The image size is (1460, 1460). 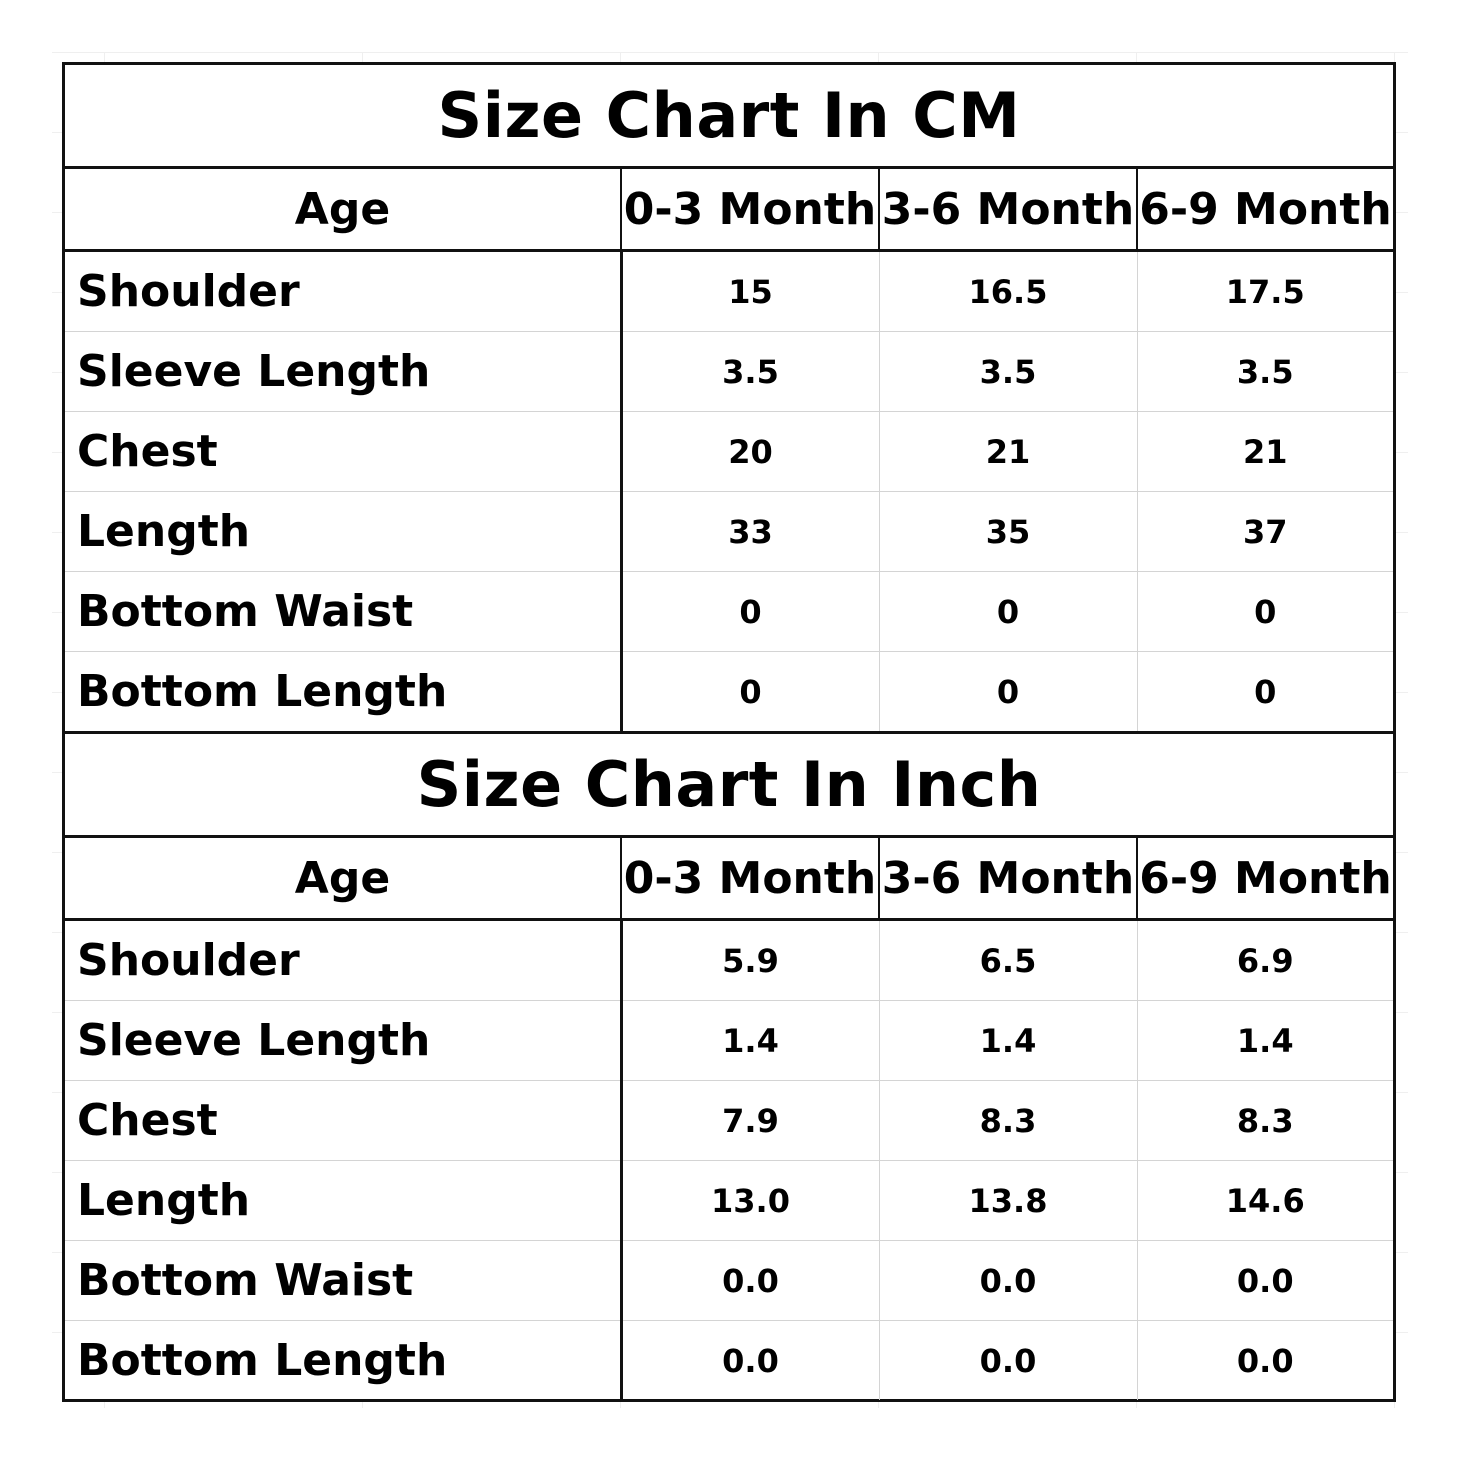 What do you see at coordinates (750, 960) in the screenshot?
I see `cell-value: 5.9` at bounding box center [750, 960].